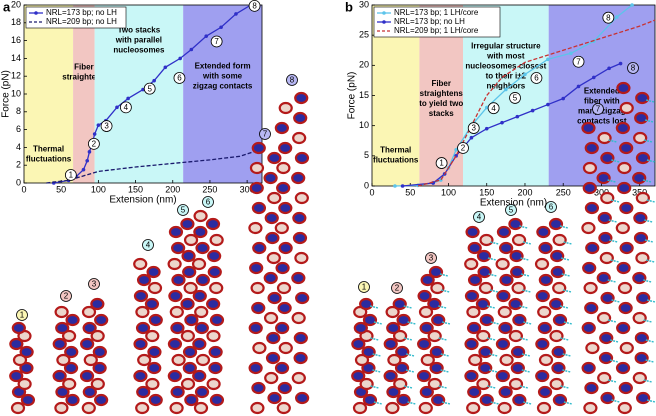 Image resolution: width=656 pixels, height=416 pixels. What do you see at coordinates (352, 96) in the screenshot?
I see `y-axis-label: Force (pN)` at bounding box center [352, 96].